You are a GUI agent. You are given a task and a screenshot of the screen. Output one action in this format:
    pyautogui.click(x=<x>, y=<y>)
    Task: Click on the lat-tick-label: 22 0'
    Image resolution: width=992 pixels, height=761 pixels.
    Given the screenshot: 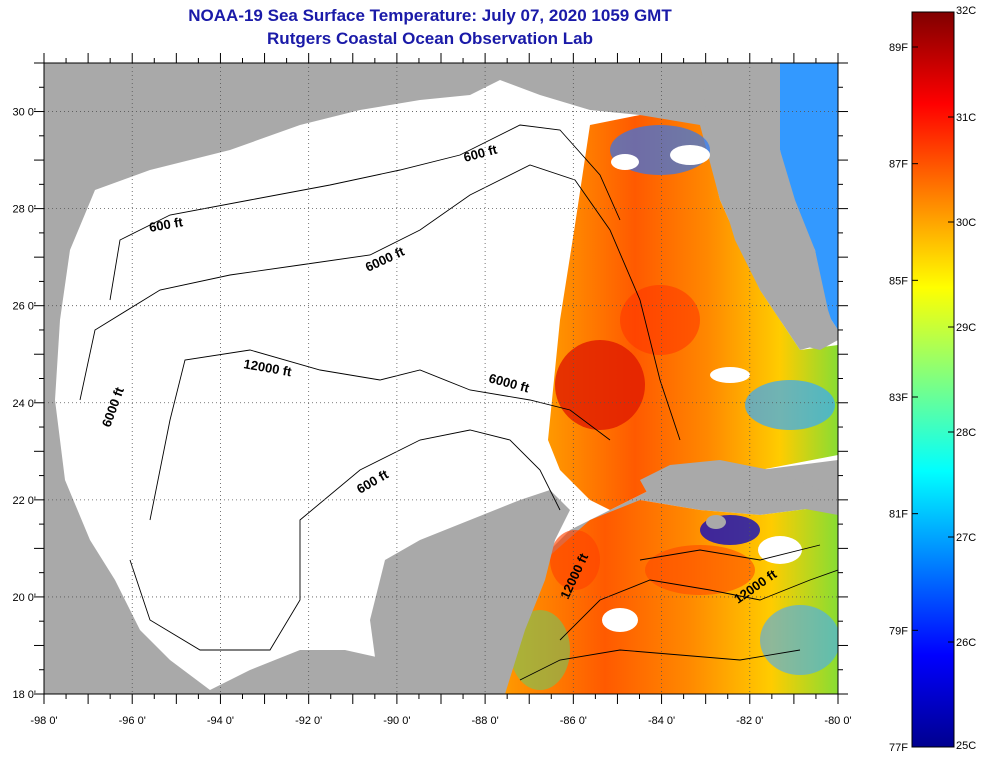 What is the action you would take?
    pyautogui.click(x=24, y=501)
    